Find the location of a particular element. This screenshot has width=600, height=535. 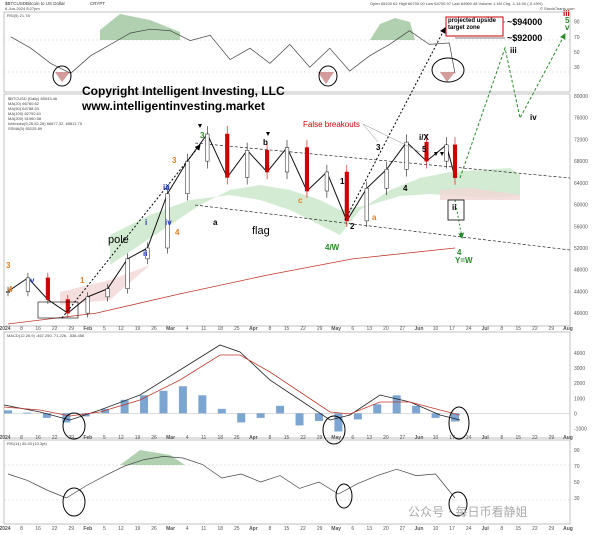

x-tick-label: Aug is located at coordinates (568, 529).